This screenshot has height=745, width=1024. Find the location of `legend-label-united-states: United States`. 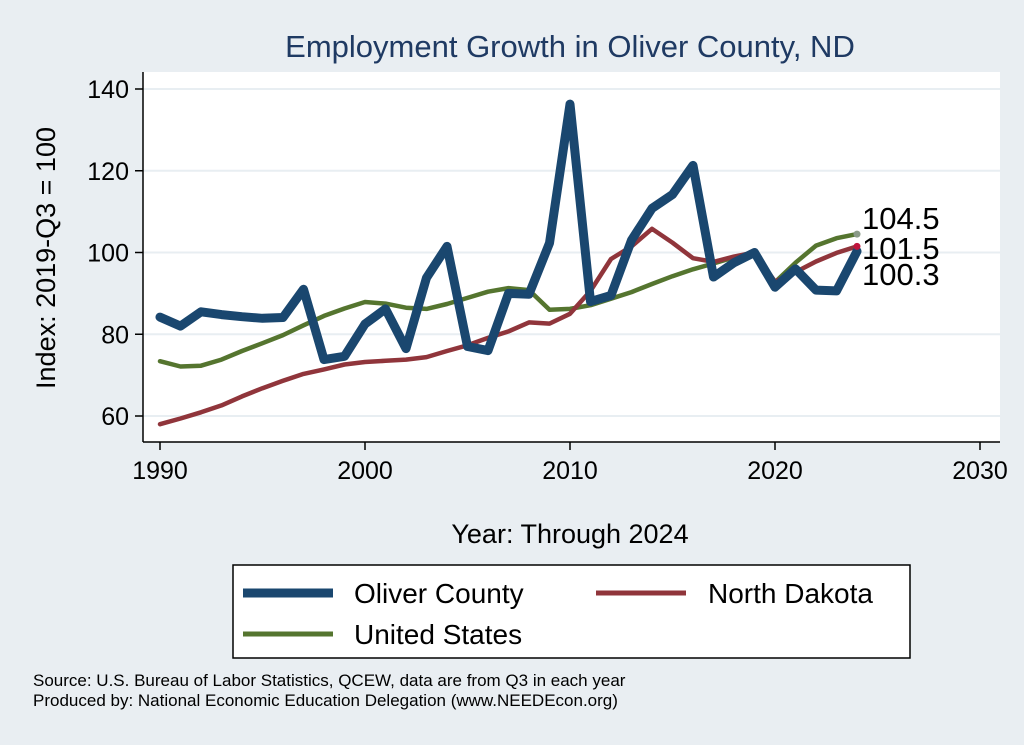

legend-label-united-states: United States is located at coordinates (438, 634).